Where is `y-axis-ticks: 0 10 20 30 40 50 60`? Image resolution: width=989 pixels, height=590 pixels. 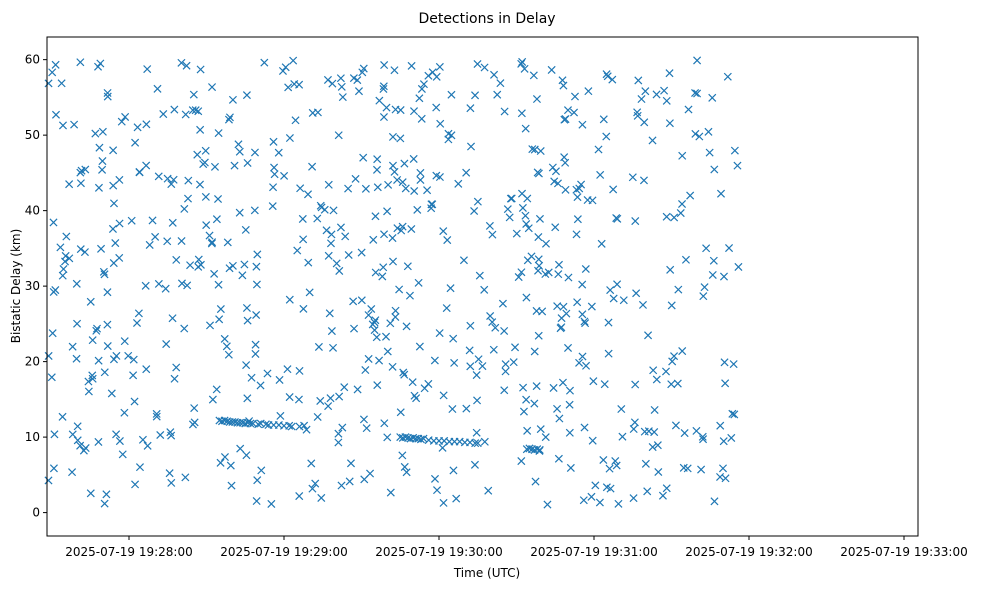 y-axis-ticks: 0 10 20 30 40 50 60 is located at coordinates (36, 286).